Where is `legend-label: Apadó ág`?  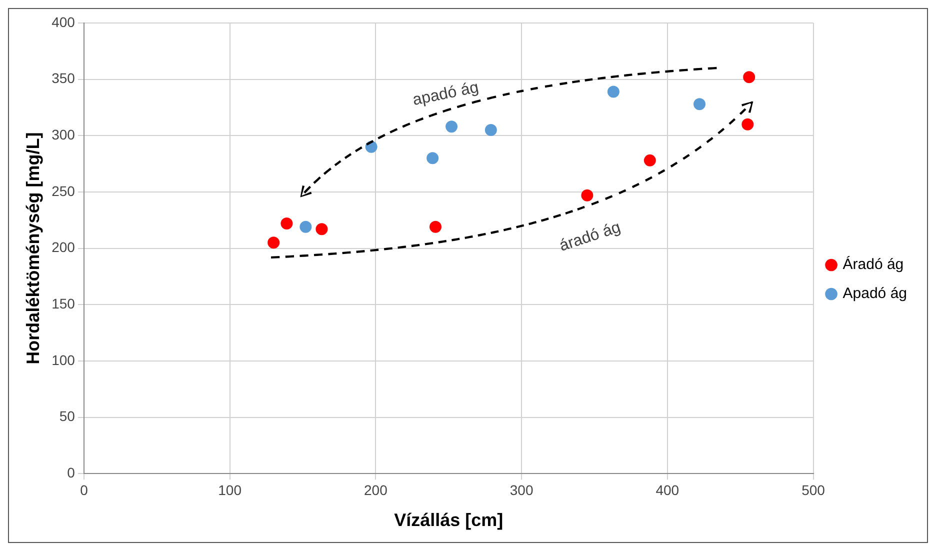 legend-label: Apadó ág is located at coordinates (875, 293).